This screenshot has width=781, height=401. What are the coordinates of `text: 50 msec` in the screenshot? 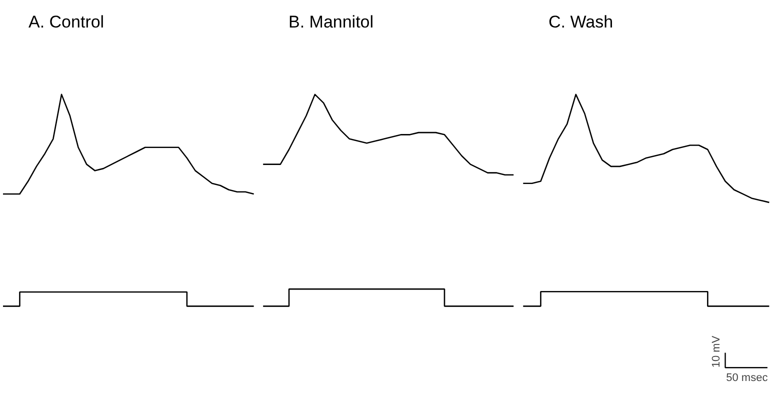 It's located at (747, 378).